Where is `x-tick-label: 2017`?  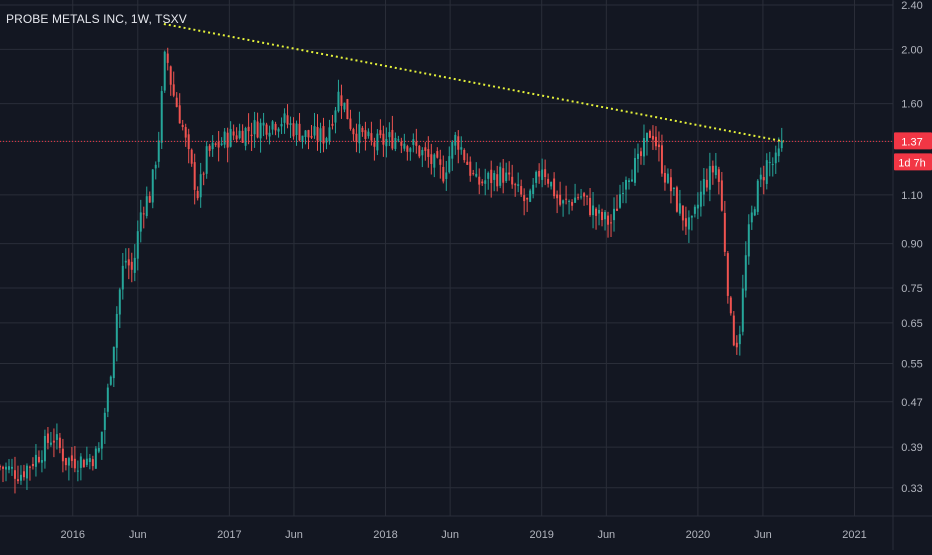
x-tick-label: 2017 is located at coordinates (229, 535).